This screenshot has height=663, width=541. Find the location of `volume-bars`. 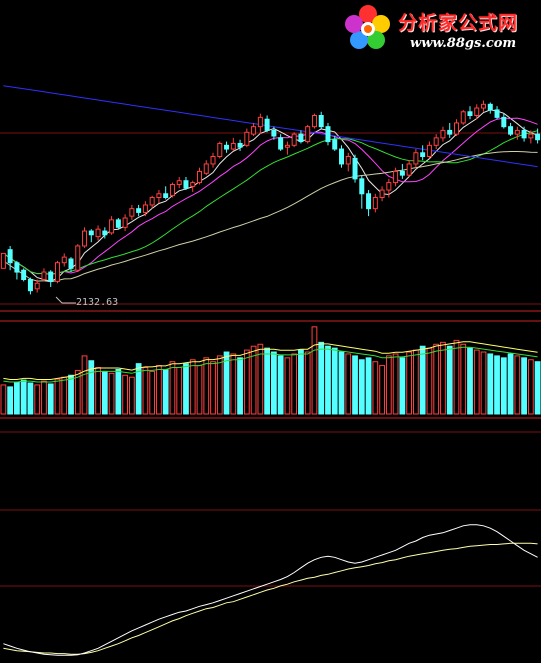

volume-bars is located at coordinates (270, 370).